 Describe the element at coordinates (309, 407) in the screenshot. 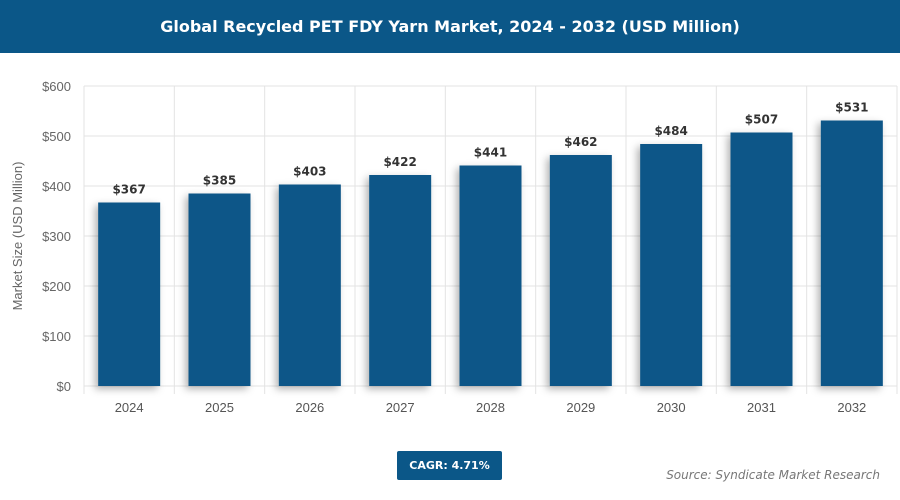

I see `x-tick-label: 2026` at that location.